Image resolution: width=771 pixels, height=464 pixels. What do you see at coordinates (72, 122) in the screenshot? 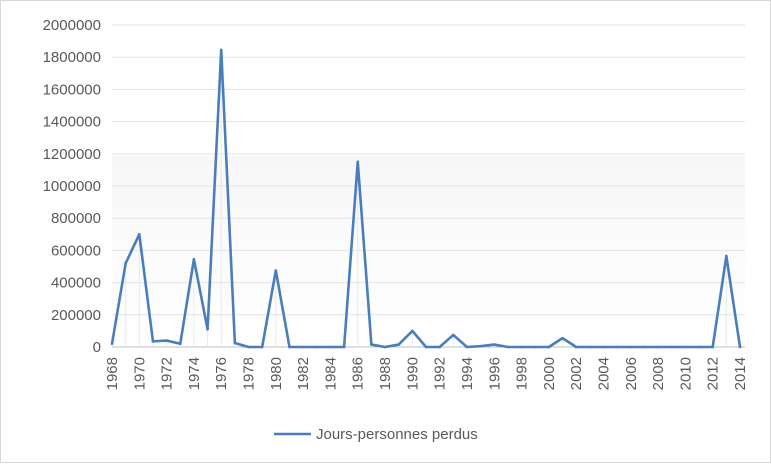
I see `y-tick-label: 1400000` at bounding box center [72, 122].